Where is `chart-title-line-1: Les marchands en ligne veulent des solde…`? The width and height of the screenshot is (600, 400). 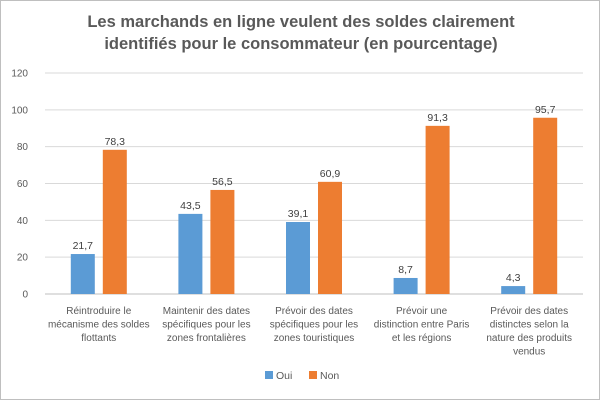 chart-title-line-1: Les marchands en ligne veulent des solde… is located at coordinates (301, 22).